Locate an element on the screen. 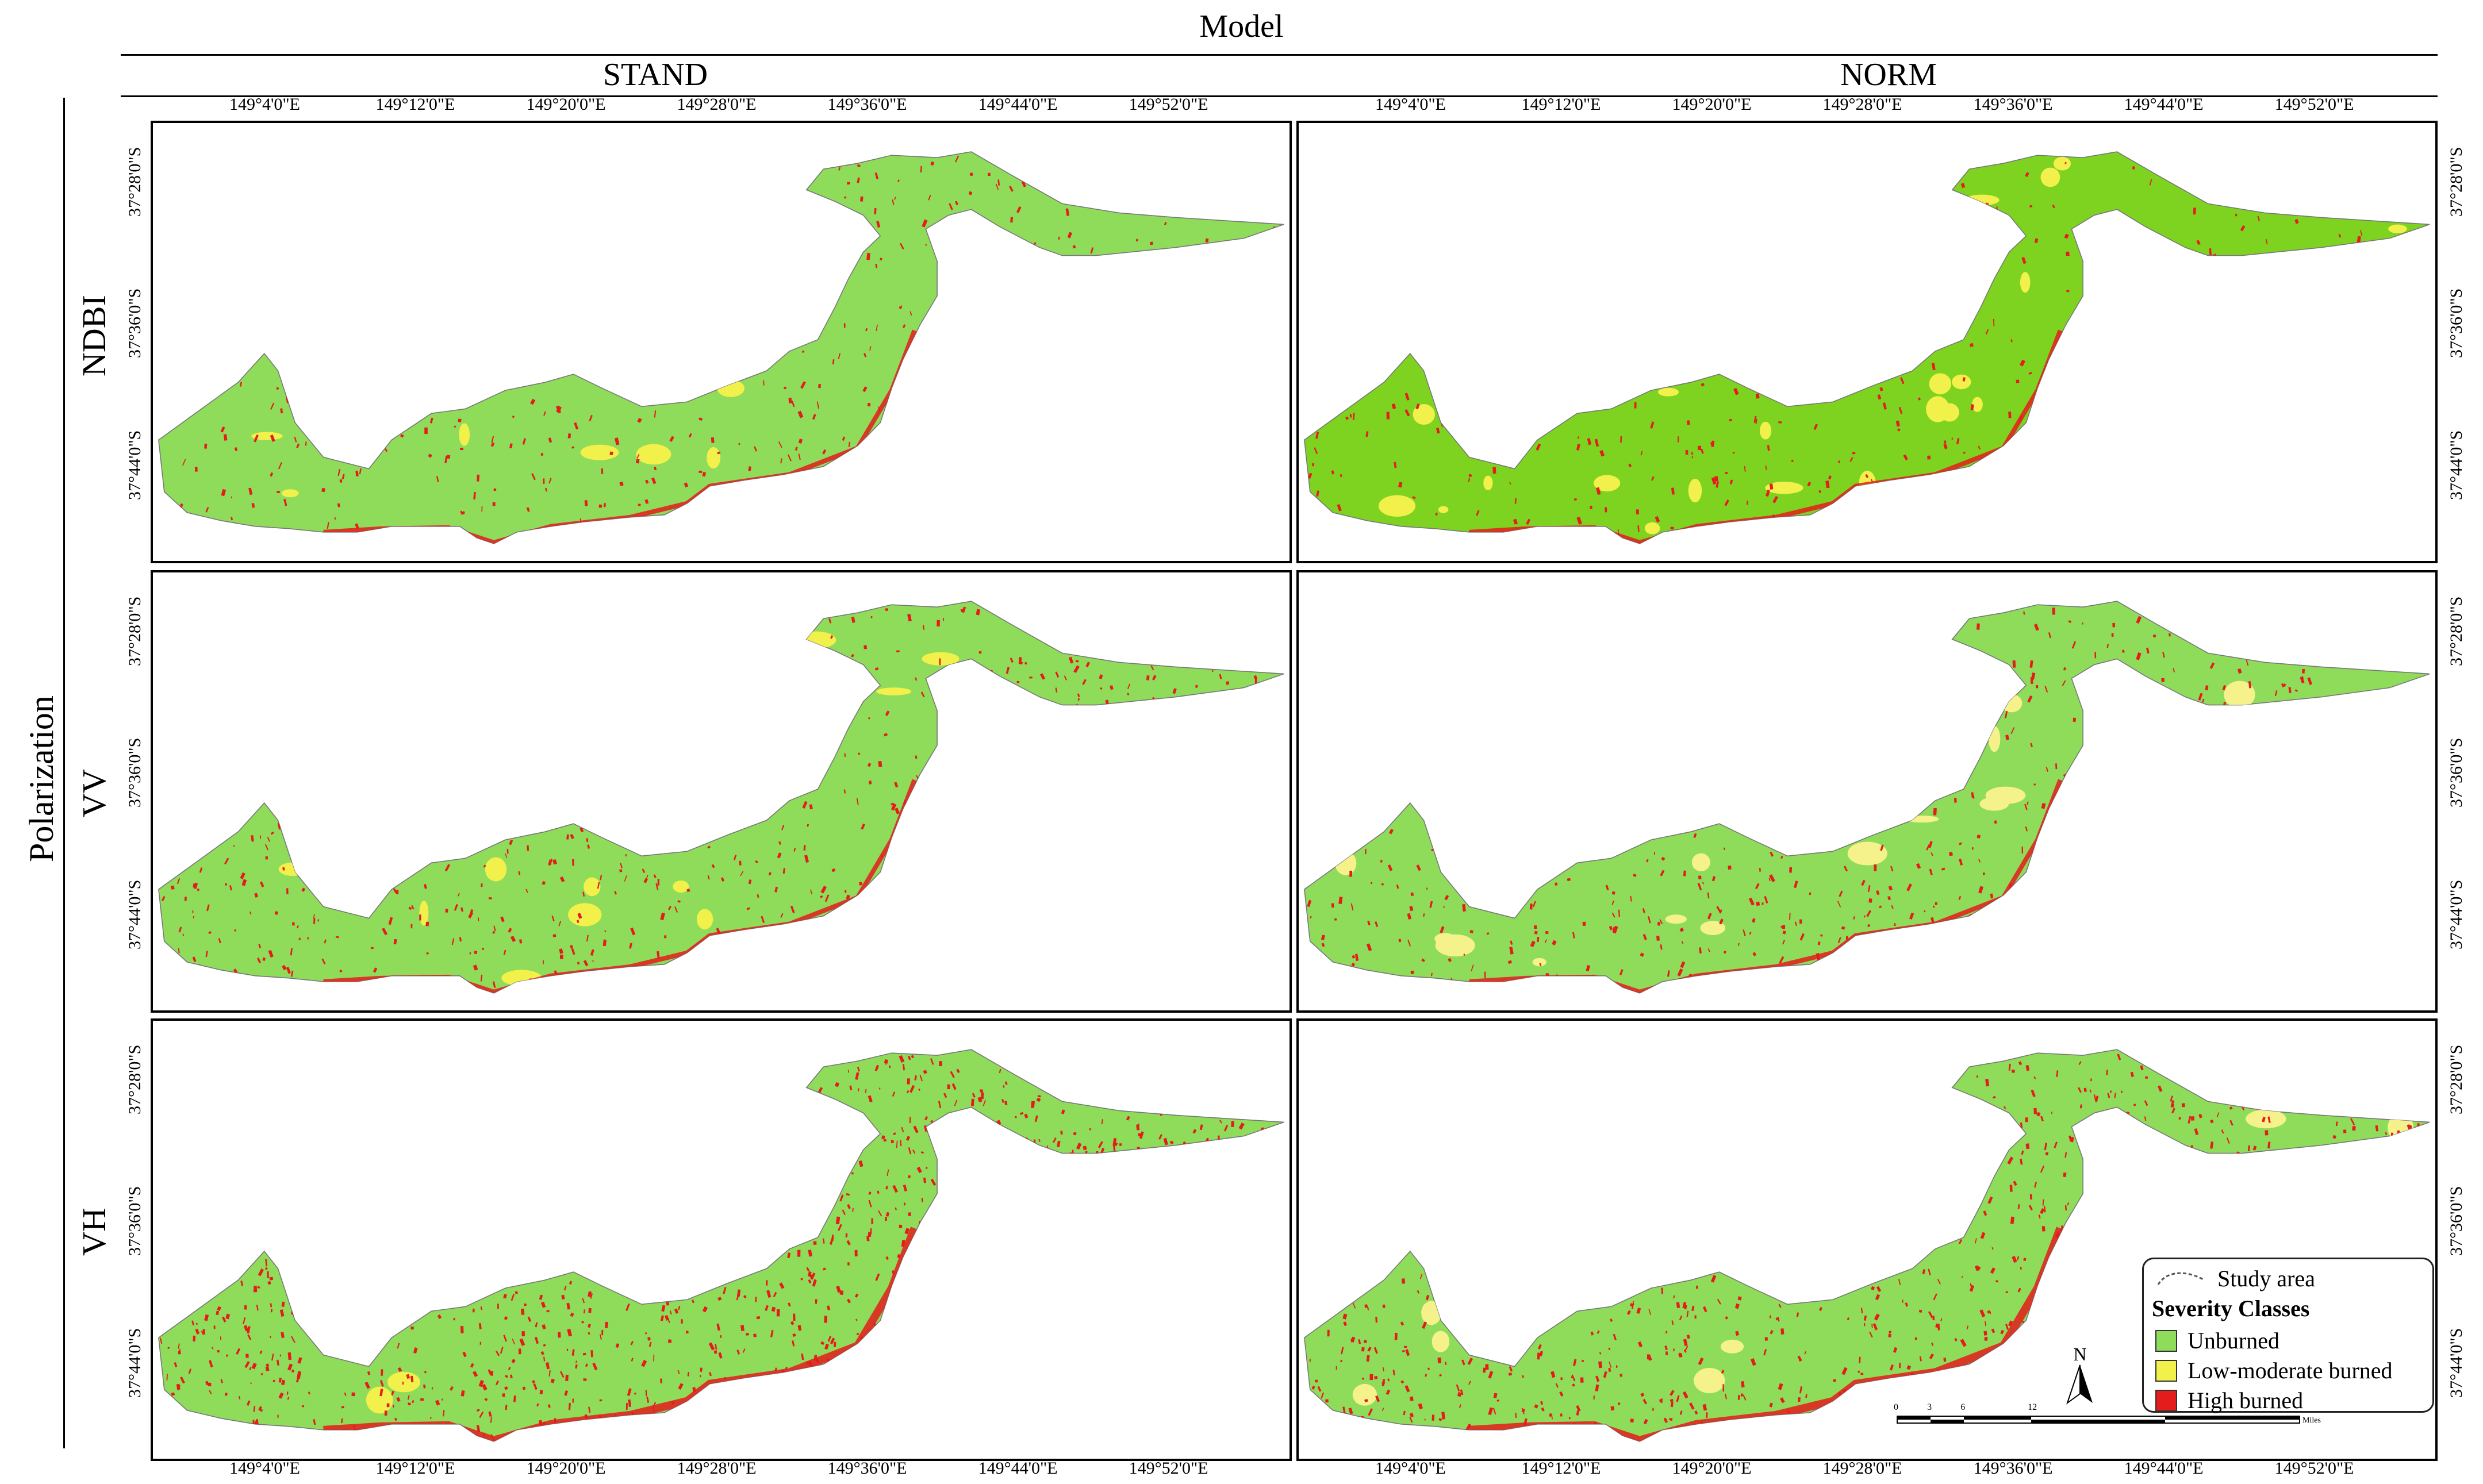  row-label-ndbi: NDBI is located at coordinates (94, 335).